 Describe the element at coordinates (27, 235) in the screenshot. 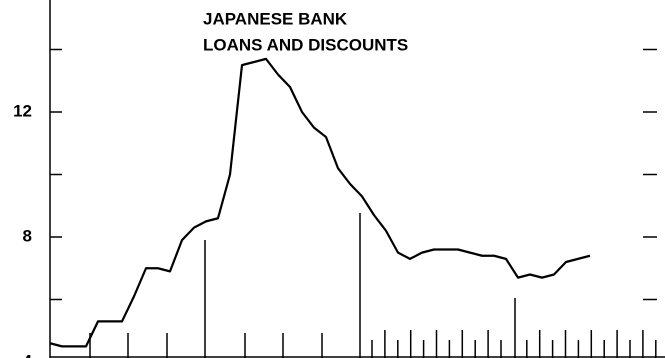

I see `y-tick-label: 8` at that location.